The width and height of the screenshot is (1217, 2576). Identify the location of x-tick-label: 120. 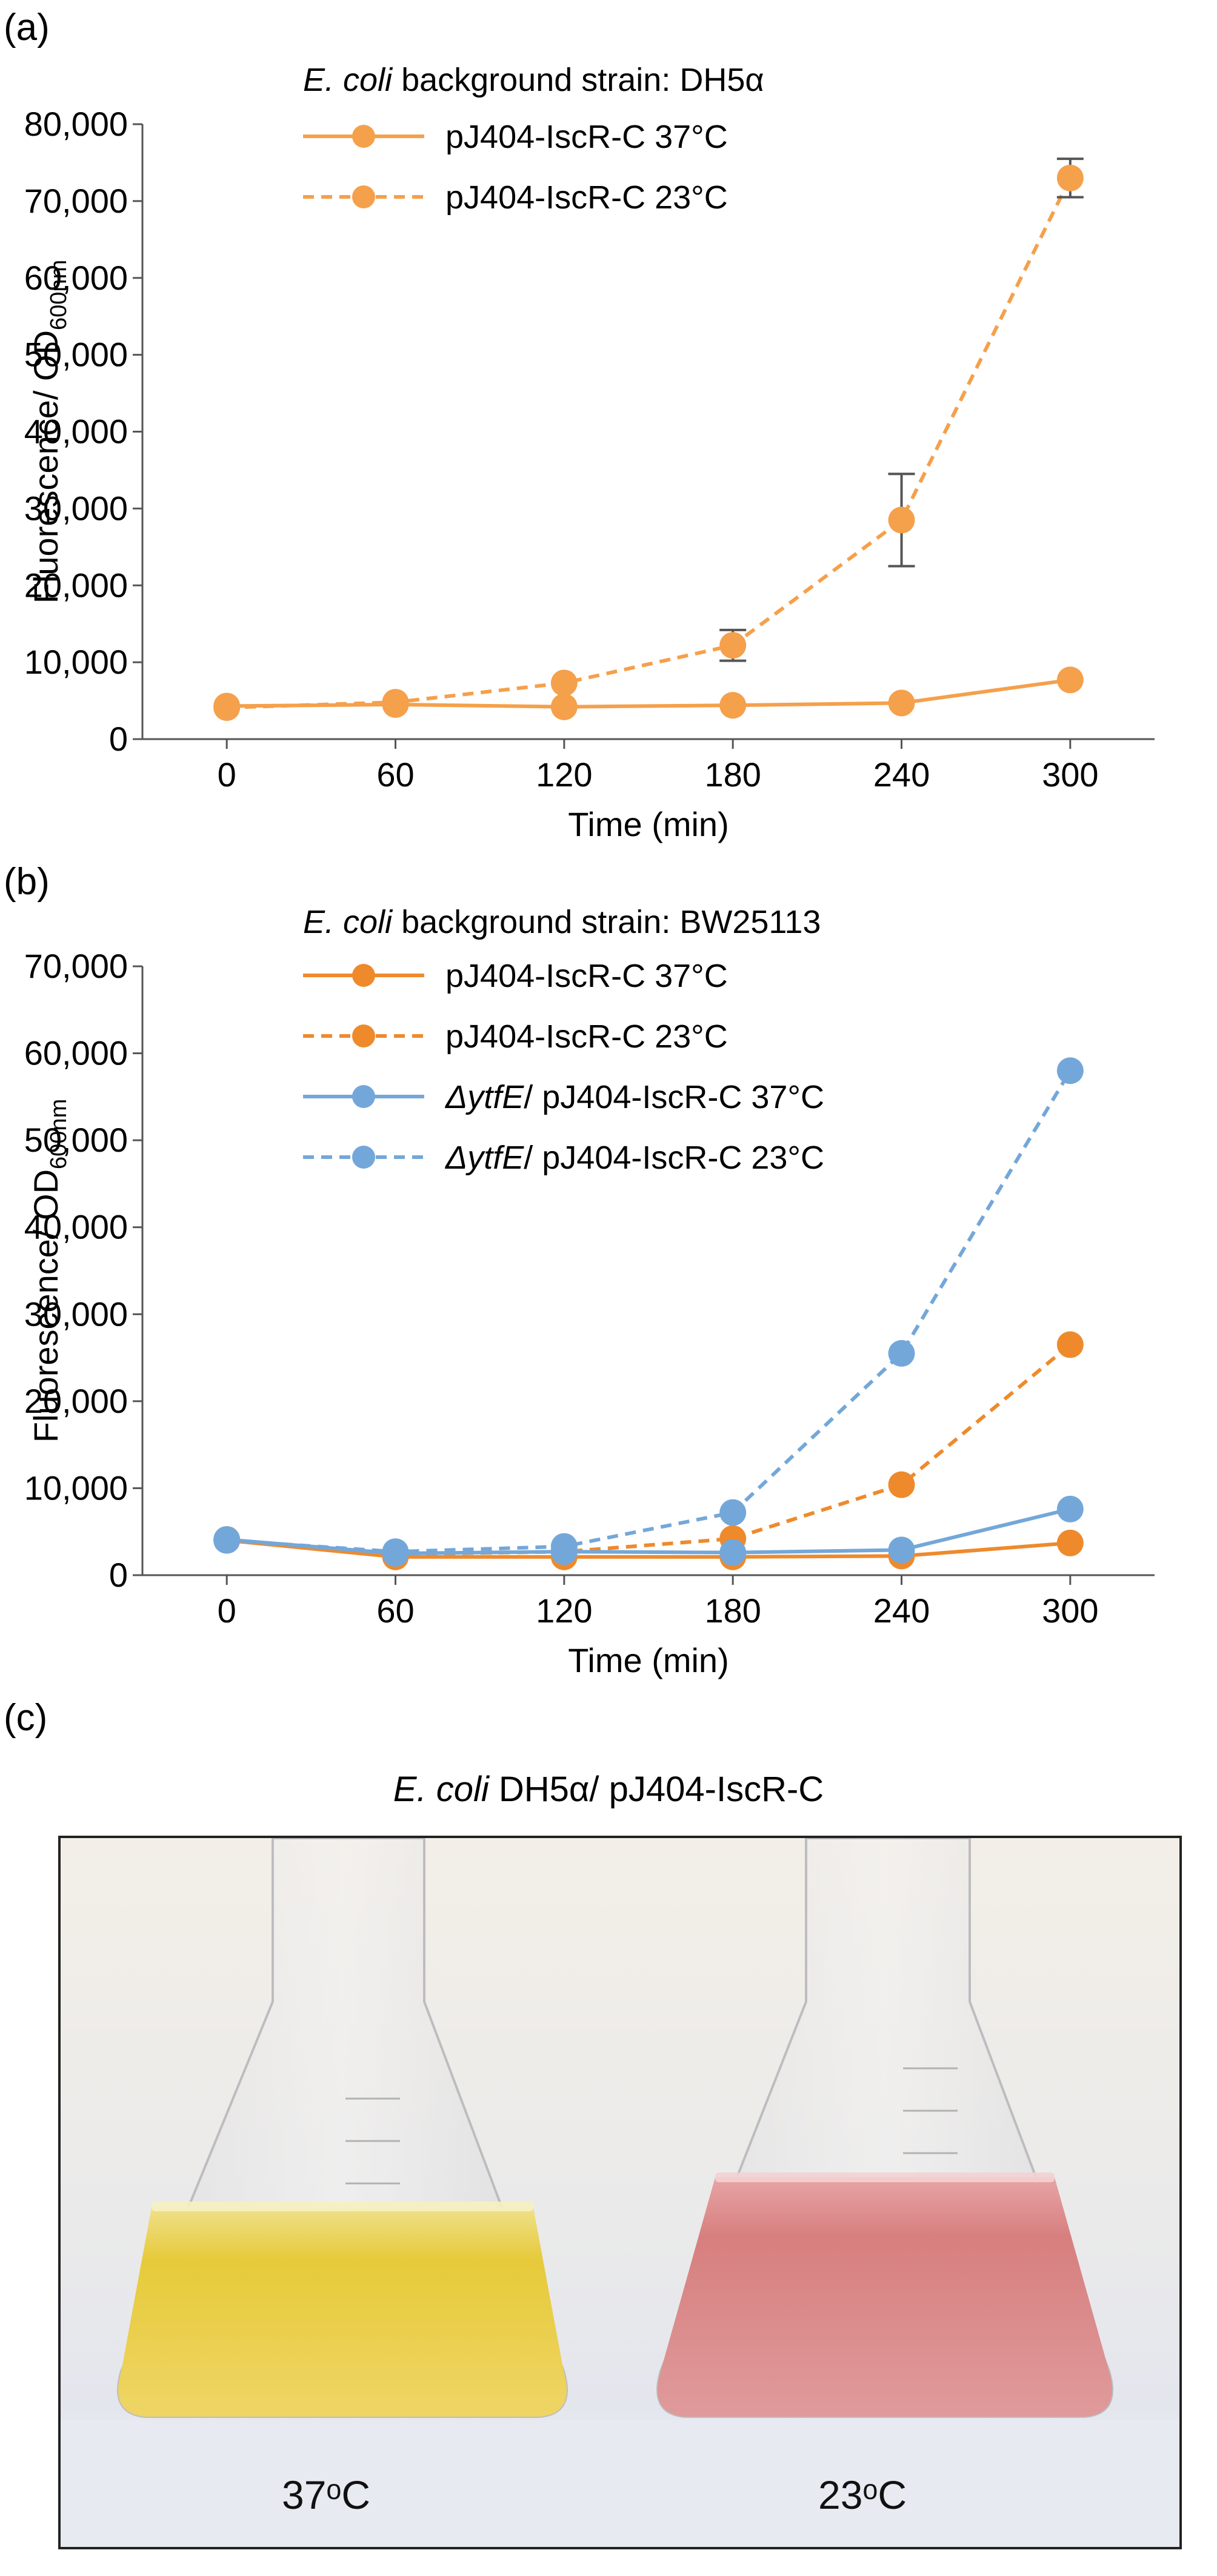
(564, 774).